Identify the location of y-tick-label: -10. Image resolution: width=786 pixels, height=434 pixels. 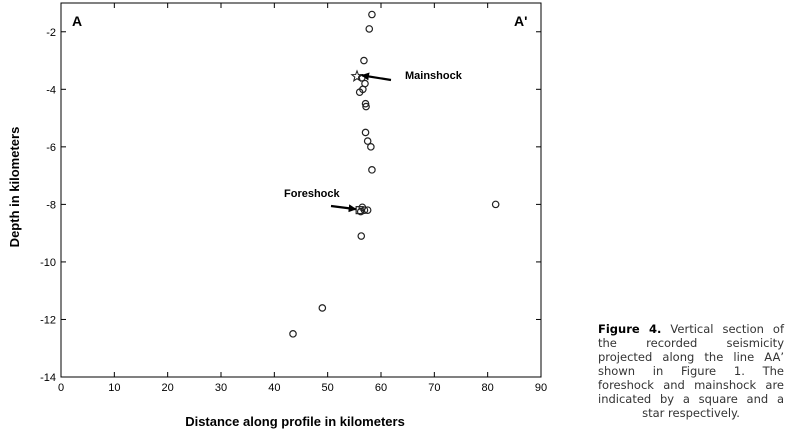
(48, 263).